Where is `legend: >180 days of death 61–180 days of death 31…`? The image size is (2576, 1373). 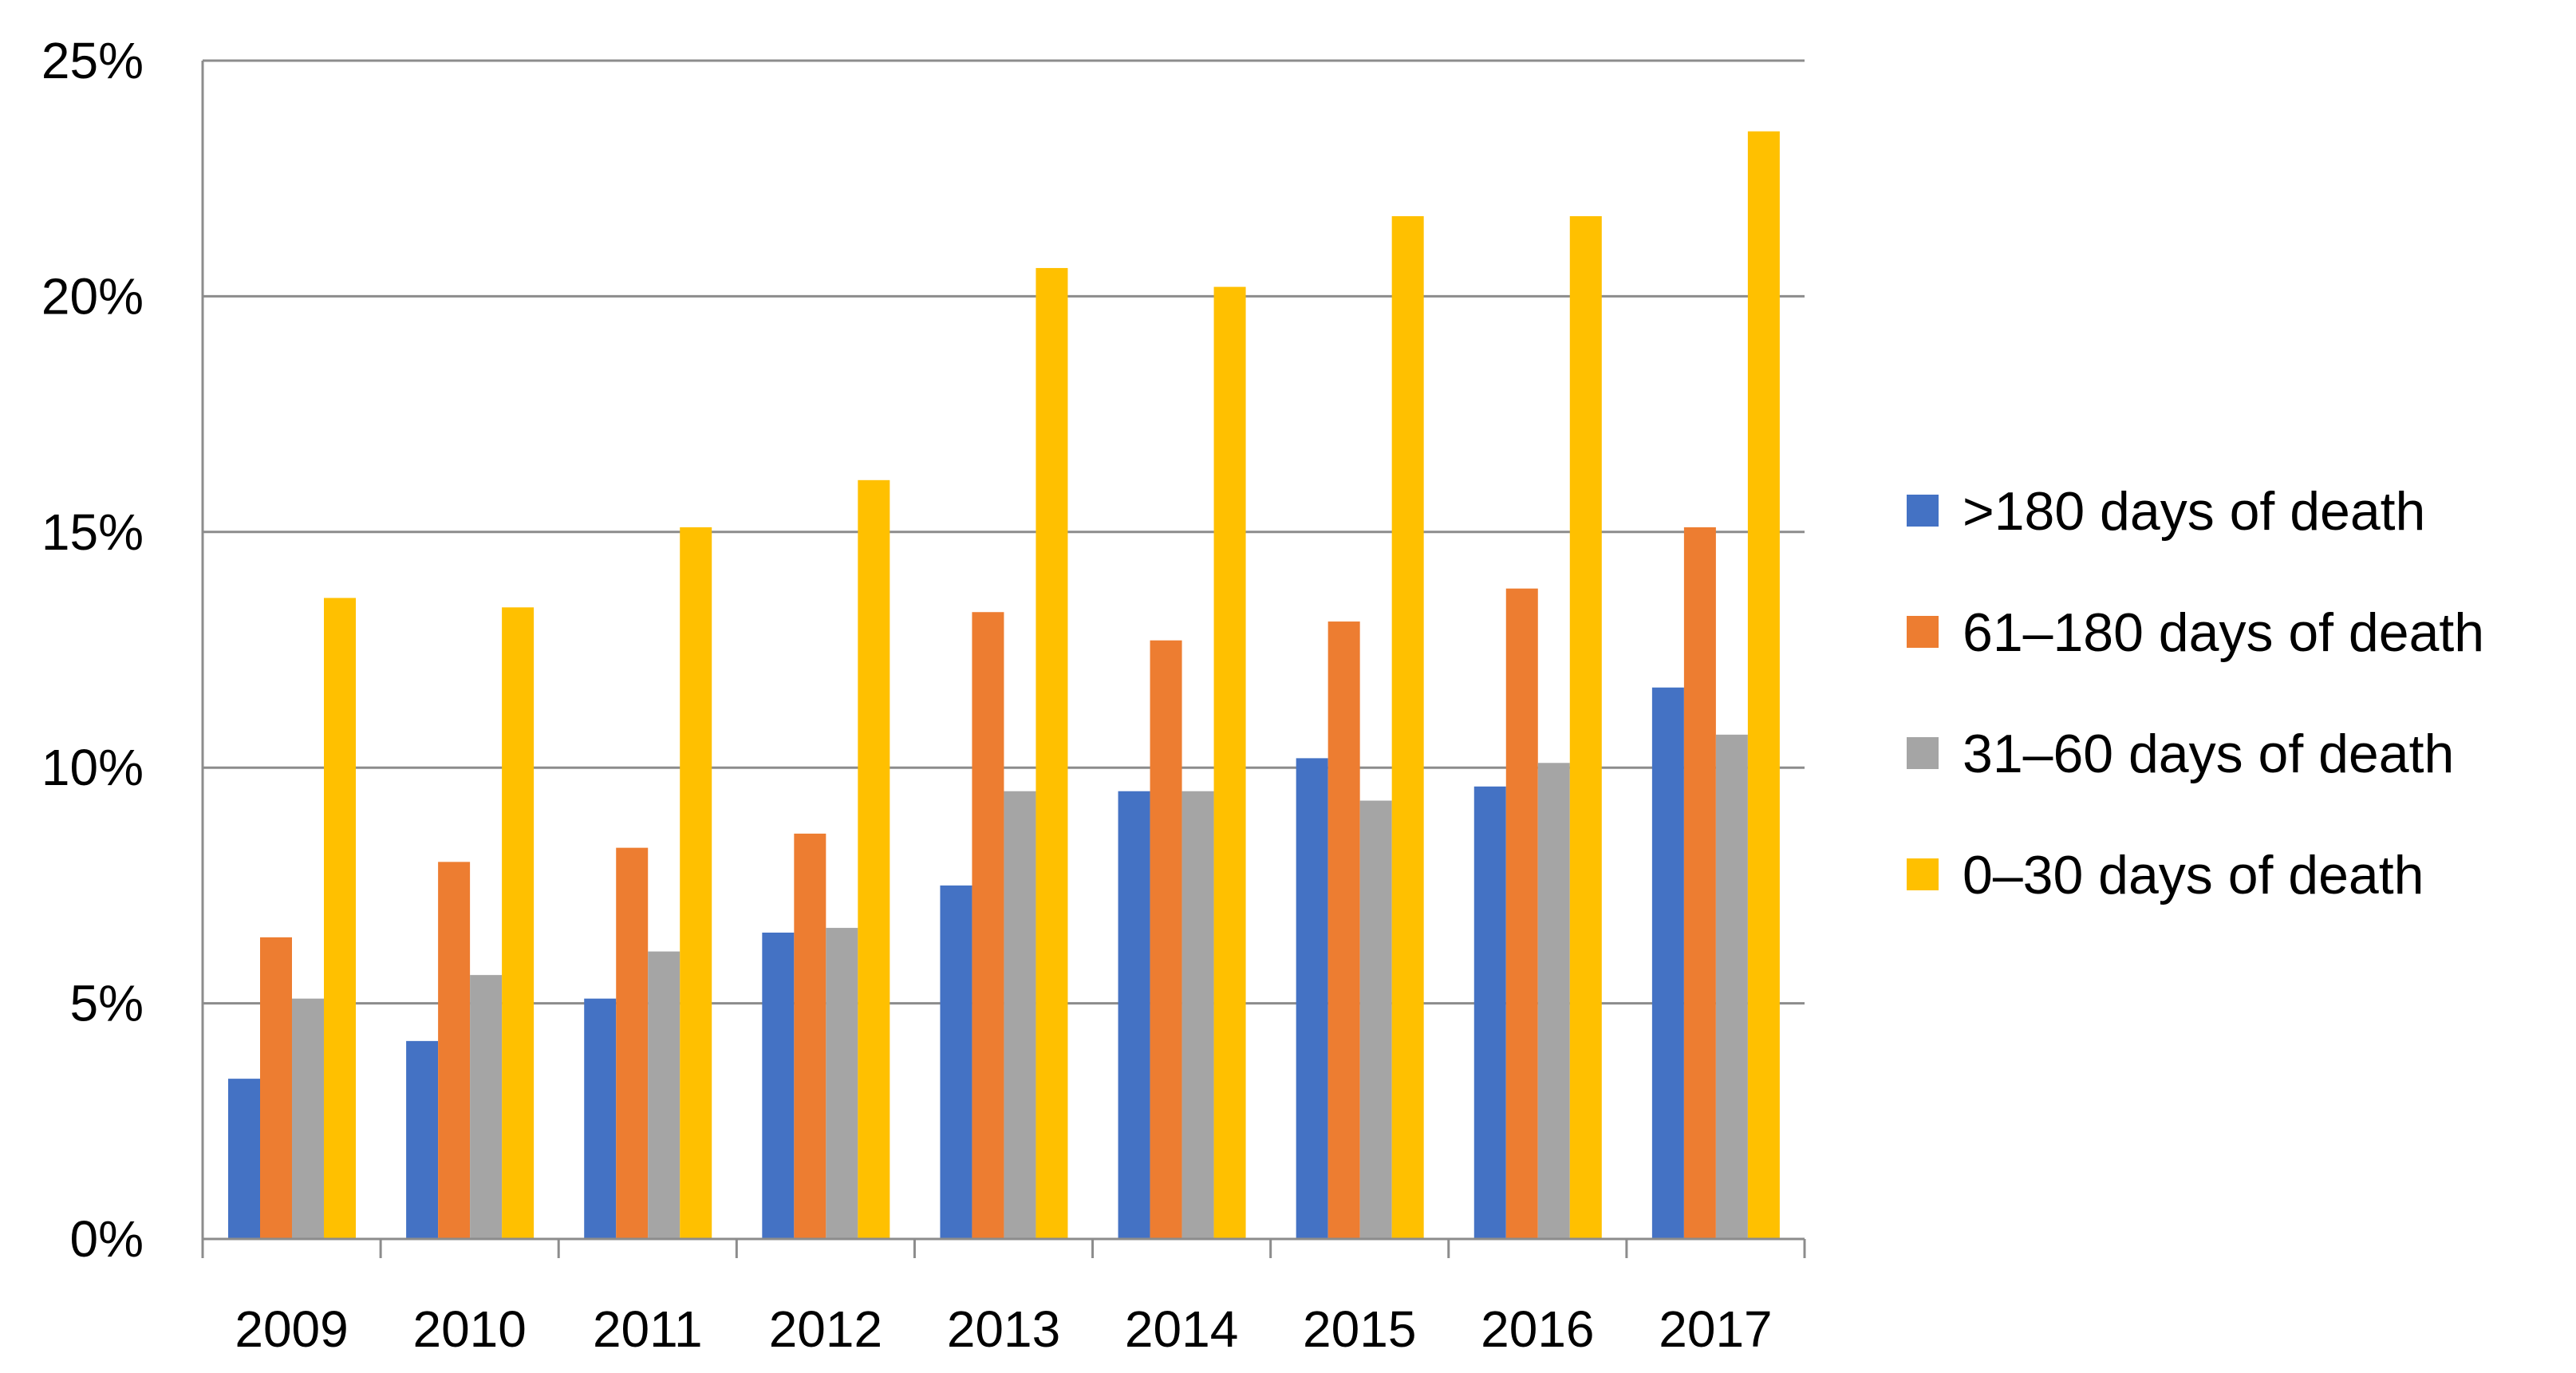 legend: >180 days of death 61–180 days of death 31… is located at coordinates (2195, 693).